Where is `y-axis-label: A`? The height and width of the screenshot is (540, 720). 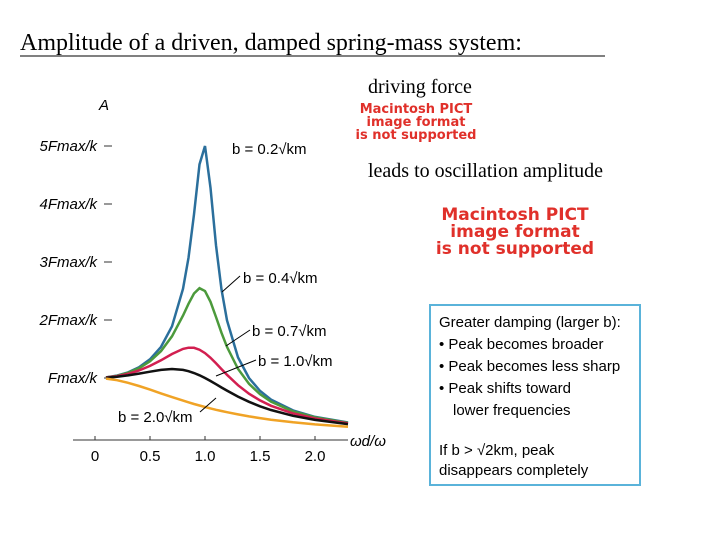 y-axis-label: A is located at coordinates (103, 105).